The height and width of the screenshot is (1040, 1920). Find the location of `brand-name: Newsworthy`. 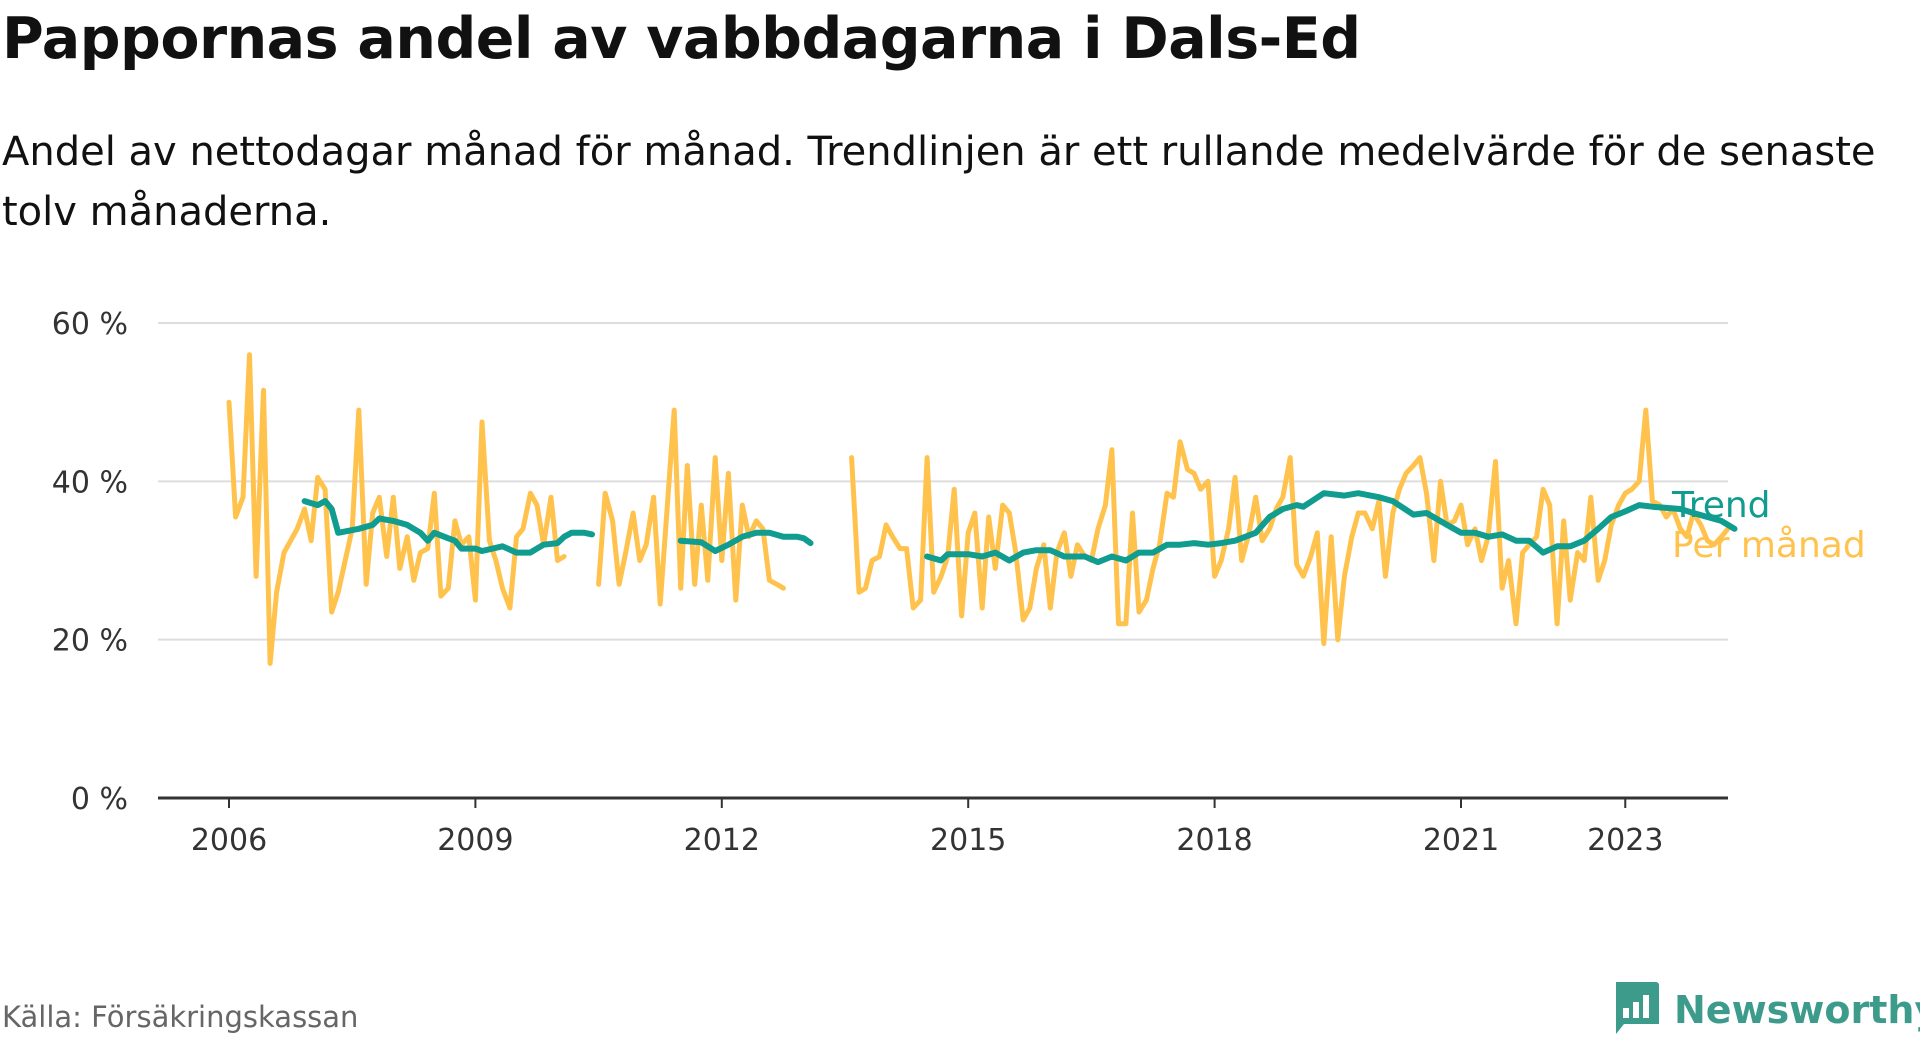

brand-name: Newsworthy is located at coordinates (1797, 1010).